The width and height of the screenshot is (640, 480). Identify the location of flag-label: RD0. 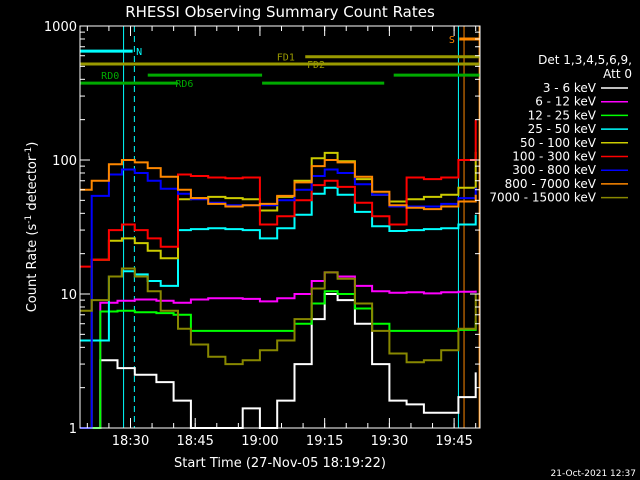
(110, 76).